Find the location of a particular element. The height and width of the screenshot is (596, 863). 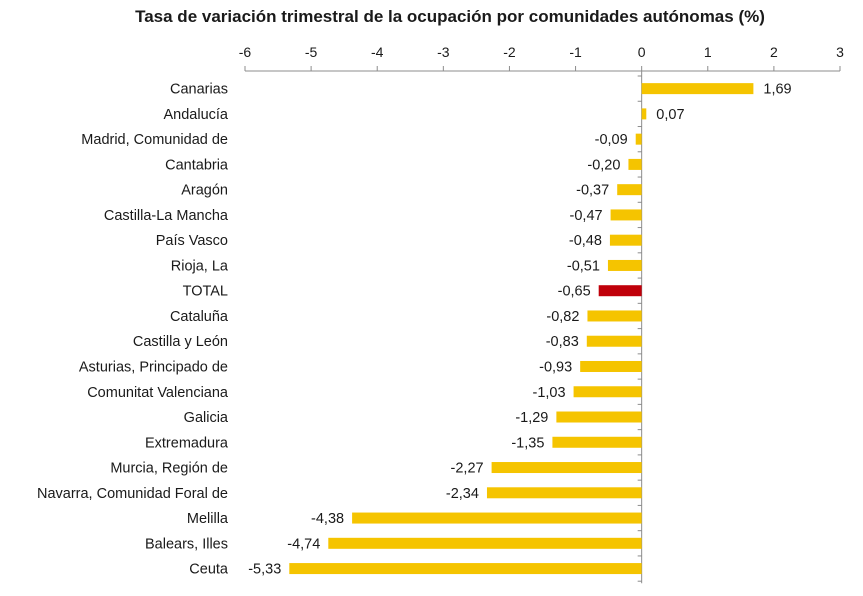

data-label: -2,34 is located at coordinates (462, 494).